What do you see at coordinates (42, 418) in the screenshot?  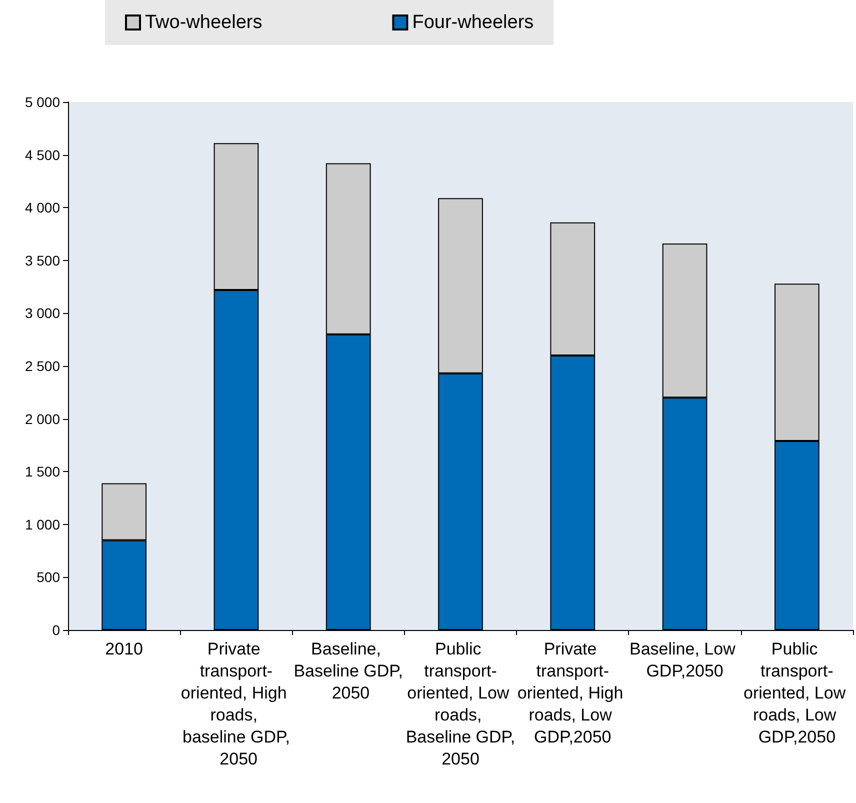 I see `y-tick-label: 2 000` at bounding box center [42, 418].